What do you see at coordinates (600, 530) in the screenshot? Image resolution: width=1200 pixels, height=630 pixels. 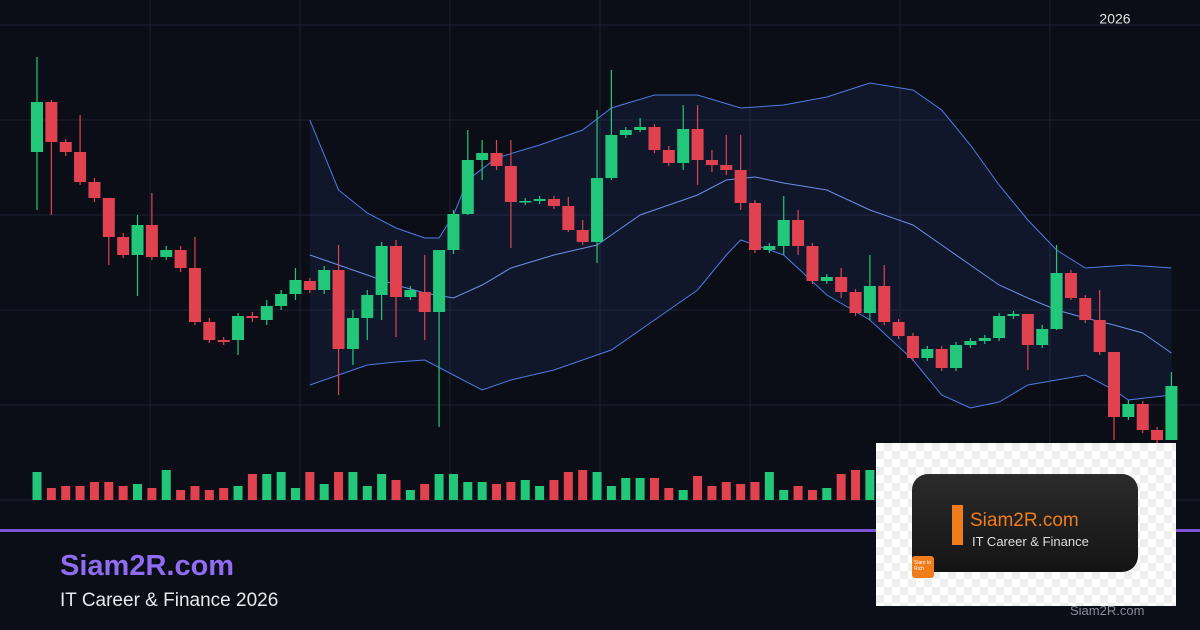 I see `divider` at bounding box center [600, 530].